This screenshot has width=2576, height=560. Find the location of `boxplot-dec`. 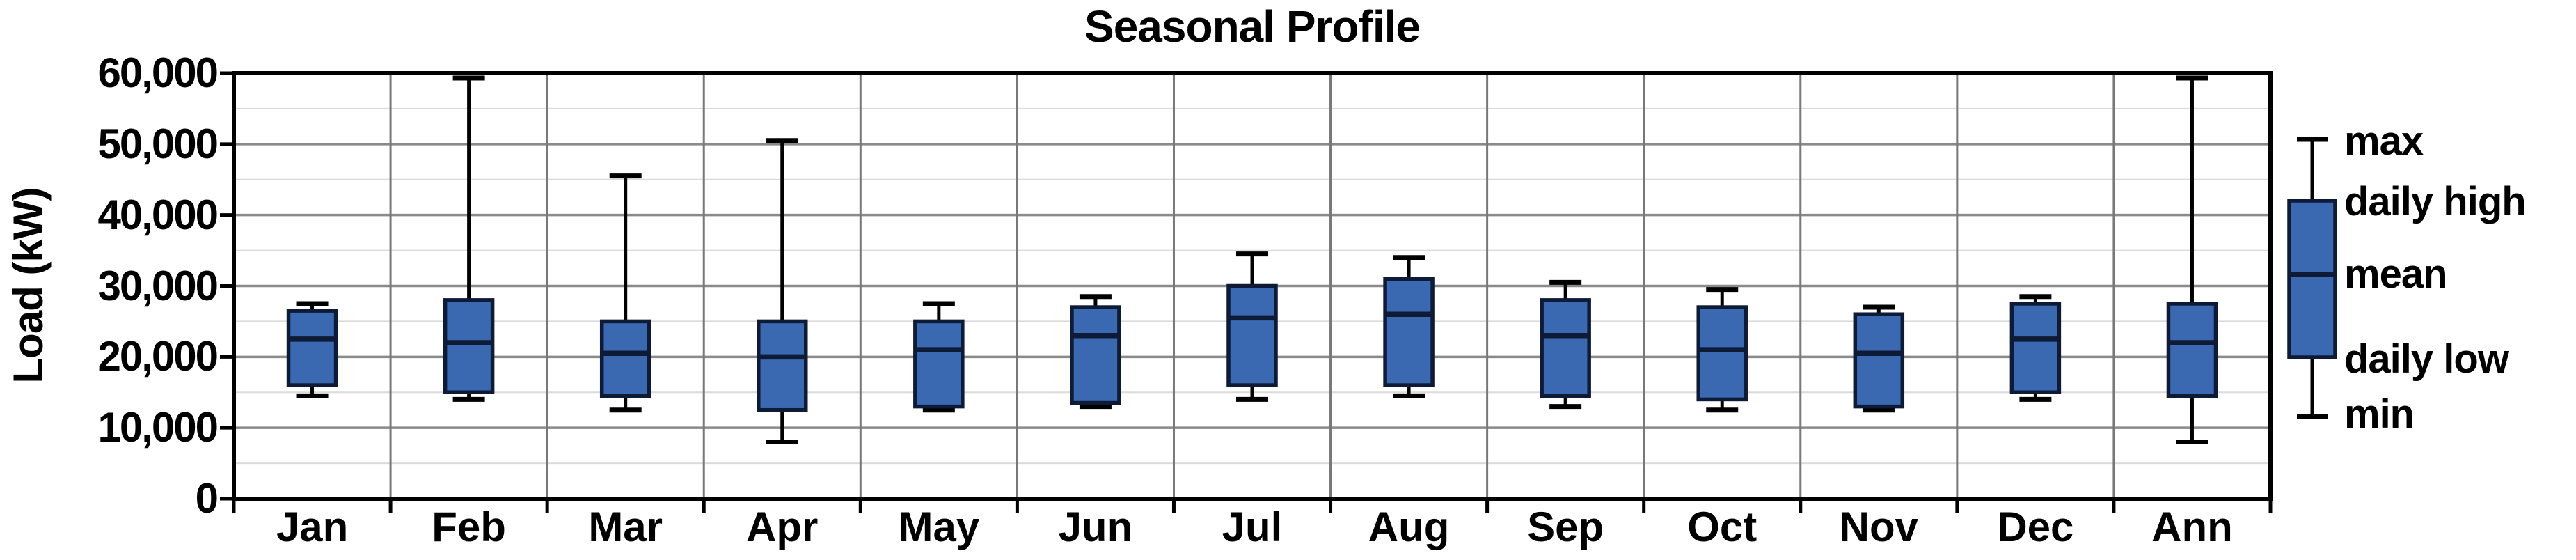

boxplot-dec is located at coordinates (2035, 348).